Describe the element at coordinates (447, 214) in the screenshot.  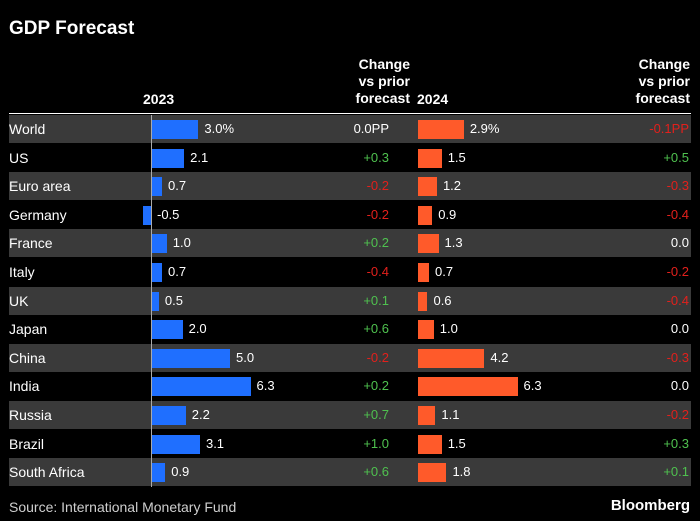
I see `value-label-2024: 0.9` at that location.